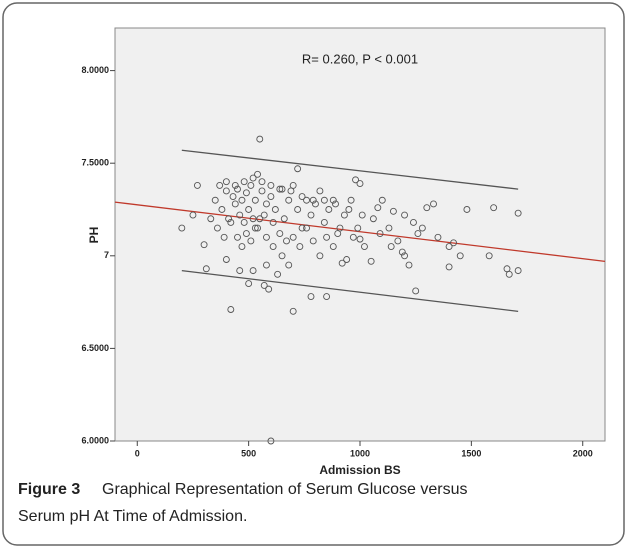 Image resolution: width=628 pixels, height=554 pixels. What do you see at coordinates (95, 348) in the screenshot?
I see `y-tick-label: 6.5000` at bounding box center [95, 348].